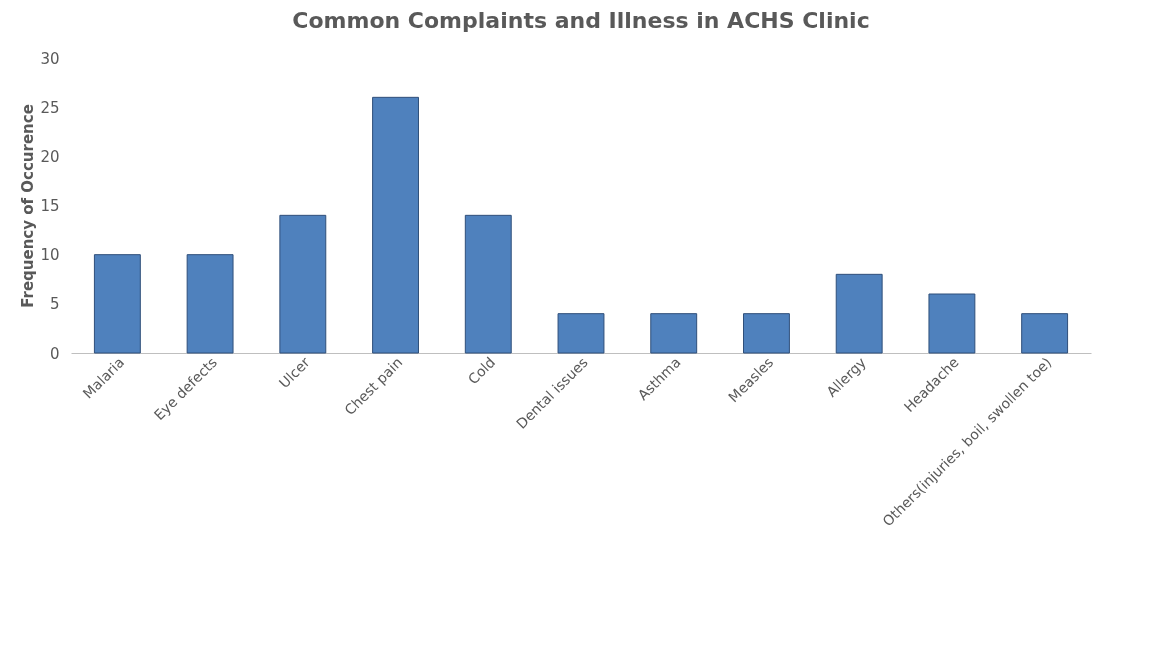 This screenshot has height=653, width=1169. Describe the element at coordinates (28, 206) in the screenshot. I see `y-axis-title: Frequency of Occurence` at that location.